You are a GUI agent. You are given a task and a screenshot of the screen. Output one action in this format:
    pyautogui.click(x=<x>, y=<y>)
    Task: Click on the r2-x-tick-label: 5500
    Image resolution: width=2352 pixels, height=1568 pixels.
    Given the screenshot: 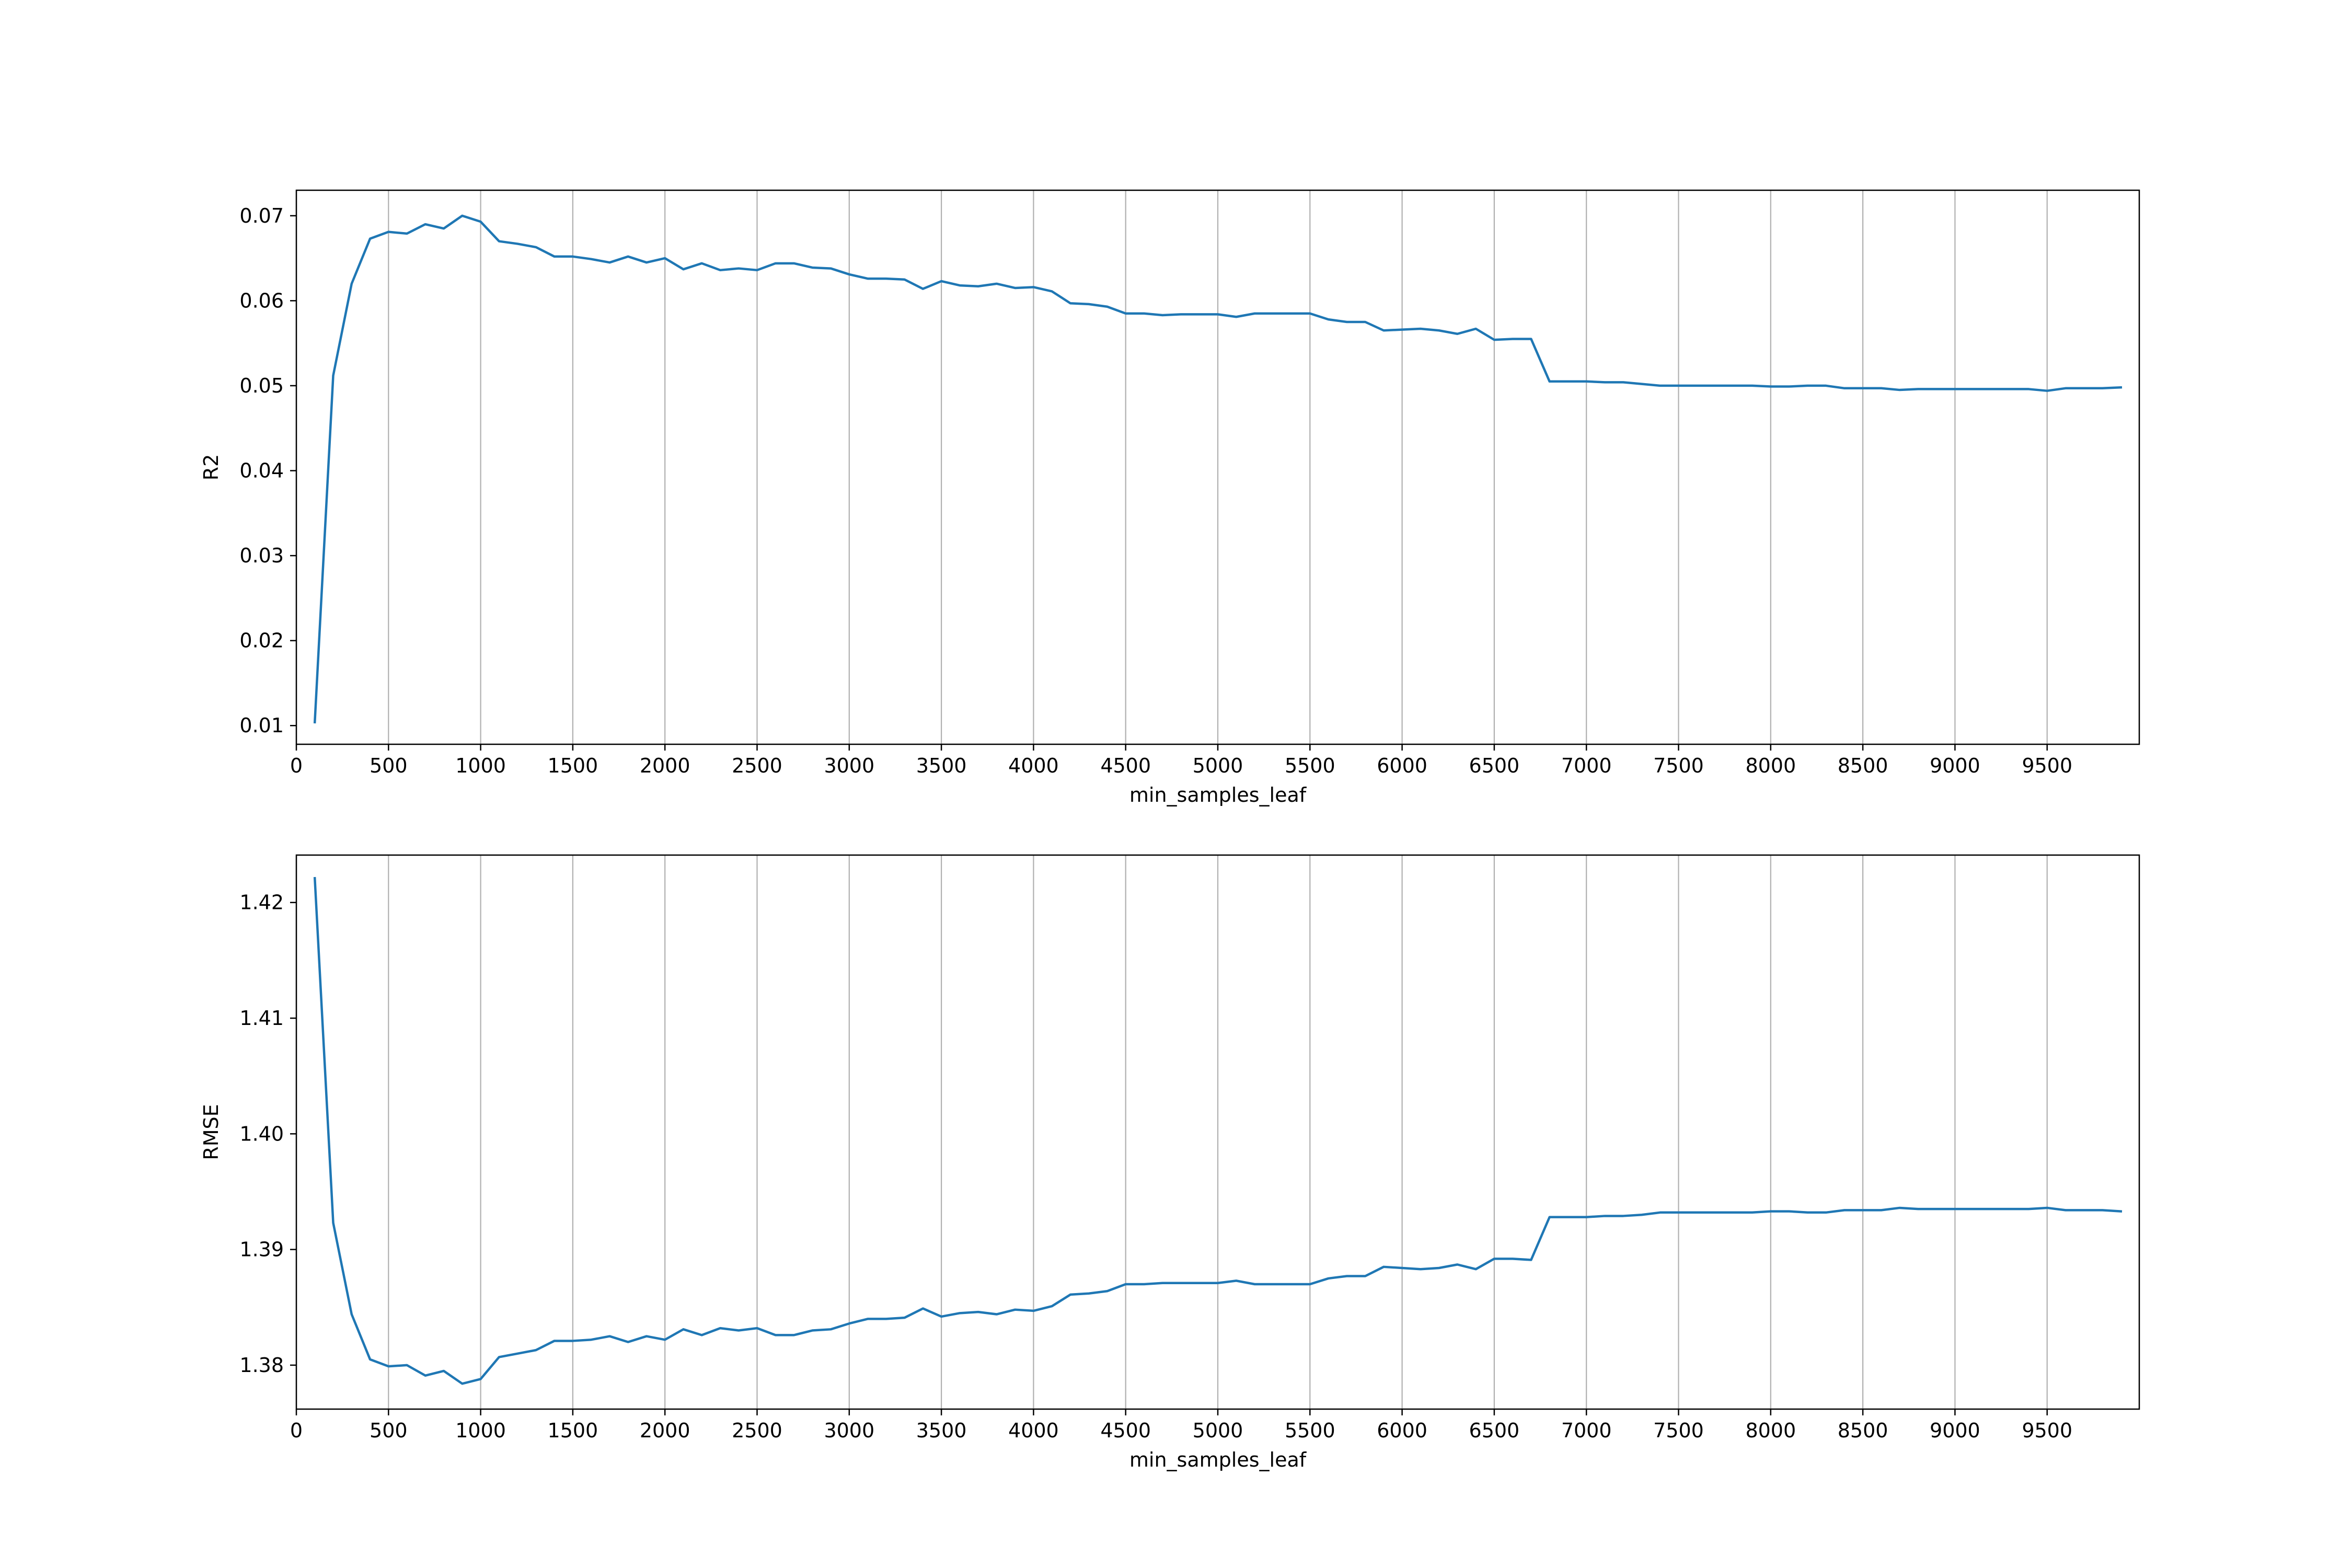 What is the action you would take?
    pyautogui.click(x=1310, y=765)
    